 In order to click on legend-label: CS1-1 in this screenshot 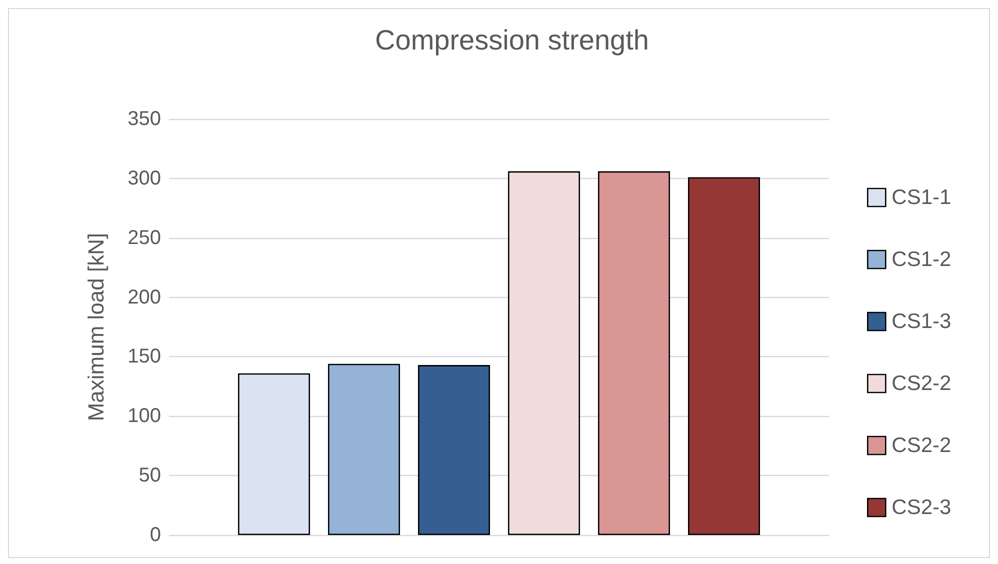, I will do `click(922, 197)`.